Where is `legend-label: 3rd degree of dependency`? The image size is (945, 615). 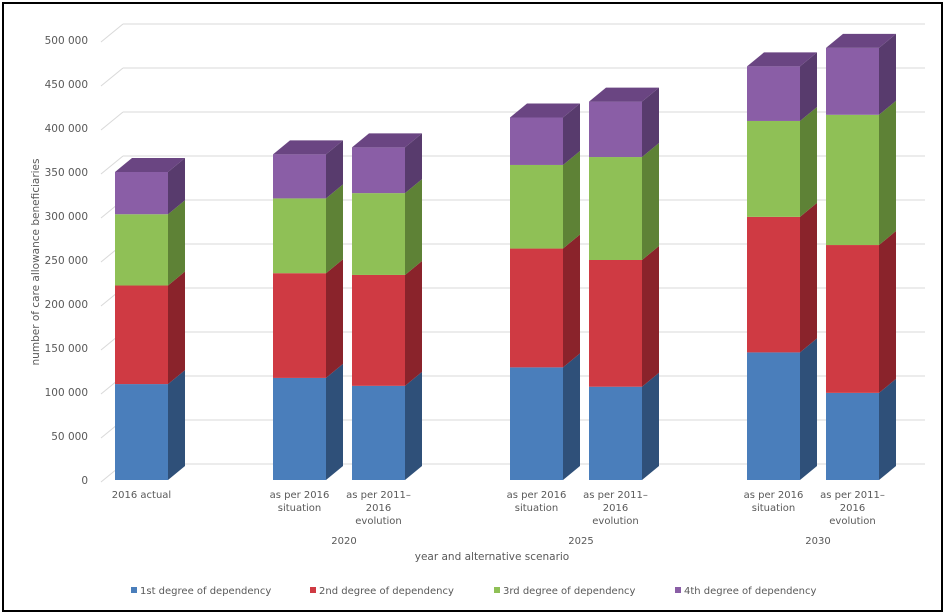 legend-label: 3rd degree of dependency is located at coordinates (569, 591).